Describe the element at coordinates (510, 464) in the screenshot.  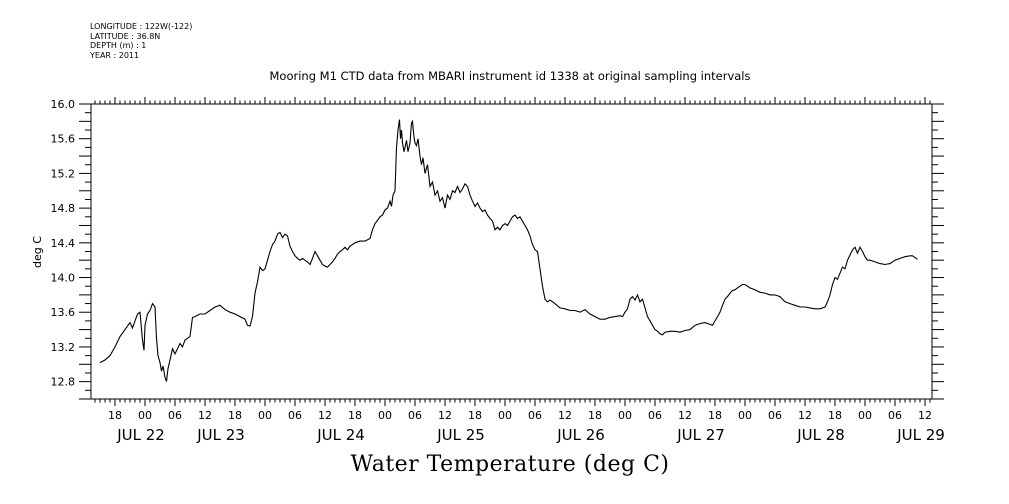
I see `chart-bottom-title: Water Temperature (deg C)` at that location.